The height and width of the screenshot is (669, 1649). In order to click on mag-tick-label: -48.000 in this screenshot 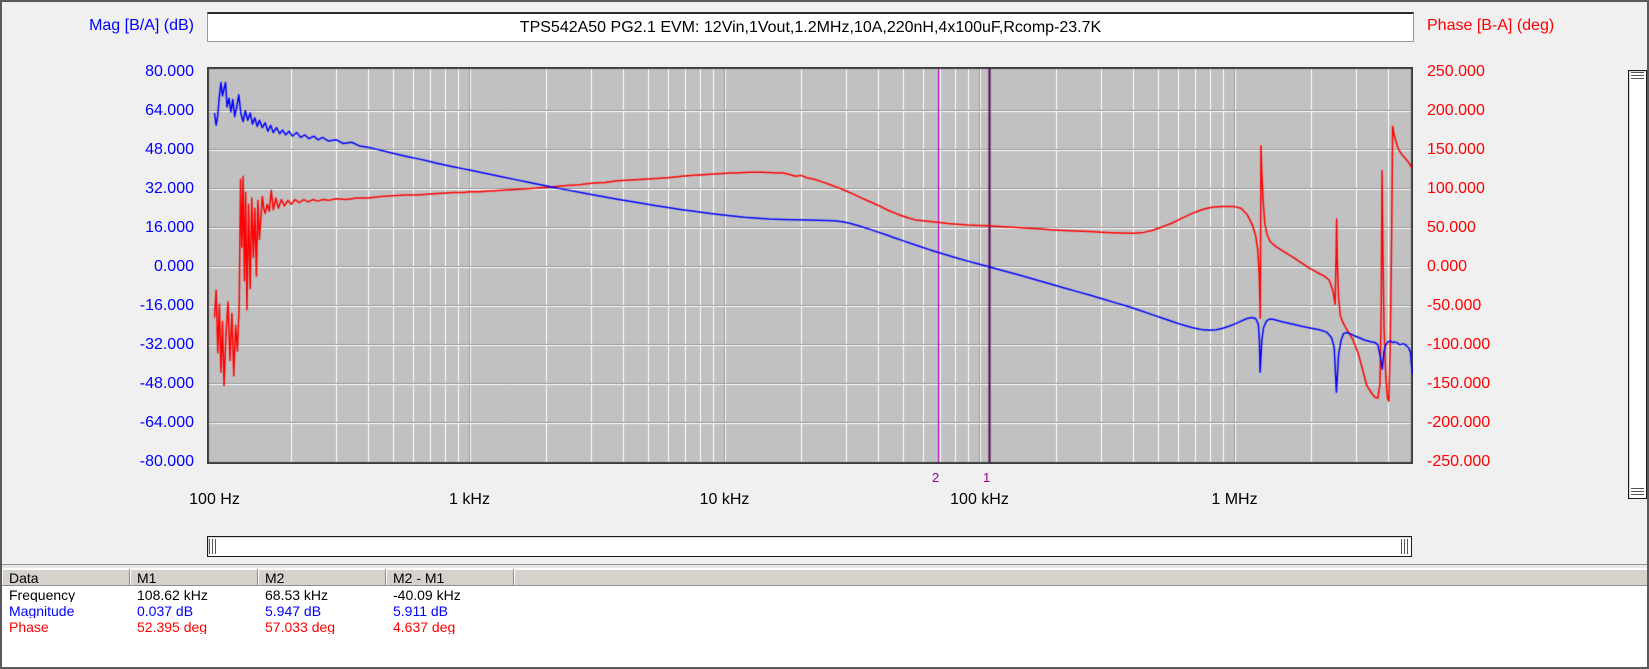, I will do `click(166, 383)`.